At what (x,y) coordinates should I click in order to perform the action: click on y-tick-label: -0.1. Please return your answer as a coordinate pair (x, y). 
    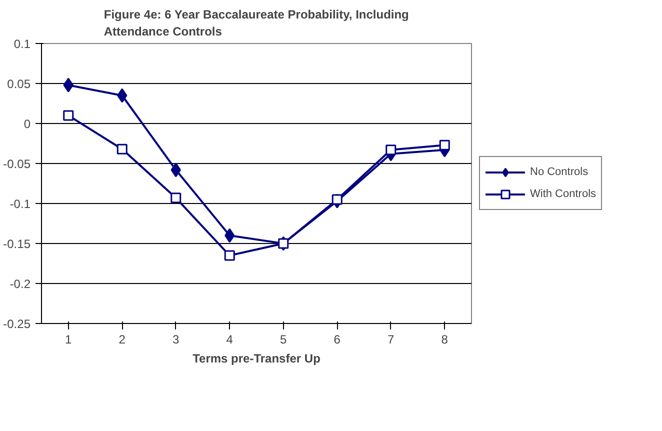
    Looking at the image, I should click on (20, 204).